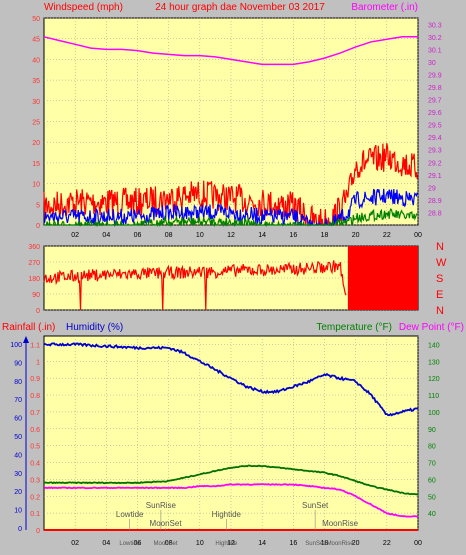 The width and height of the screenshot is (466, 555). What do you see at coordinates (435, 50) in the screenshot?
I see `right-tick-label: 30.1` at bounding box center [435, 50].